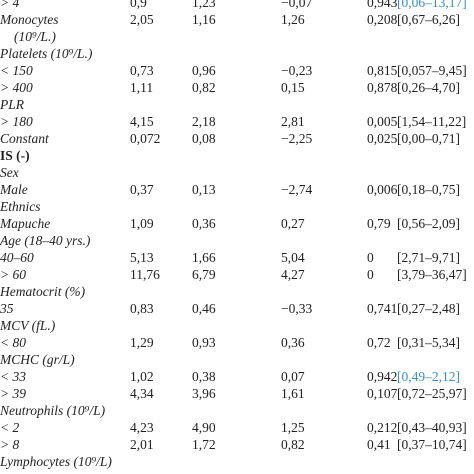 This screenshot has width=474, height=474. Describe the element at coordinates (382, 138) in the screenshot. I see `cell-value: 0,025` at that location.